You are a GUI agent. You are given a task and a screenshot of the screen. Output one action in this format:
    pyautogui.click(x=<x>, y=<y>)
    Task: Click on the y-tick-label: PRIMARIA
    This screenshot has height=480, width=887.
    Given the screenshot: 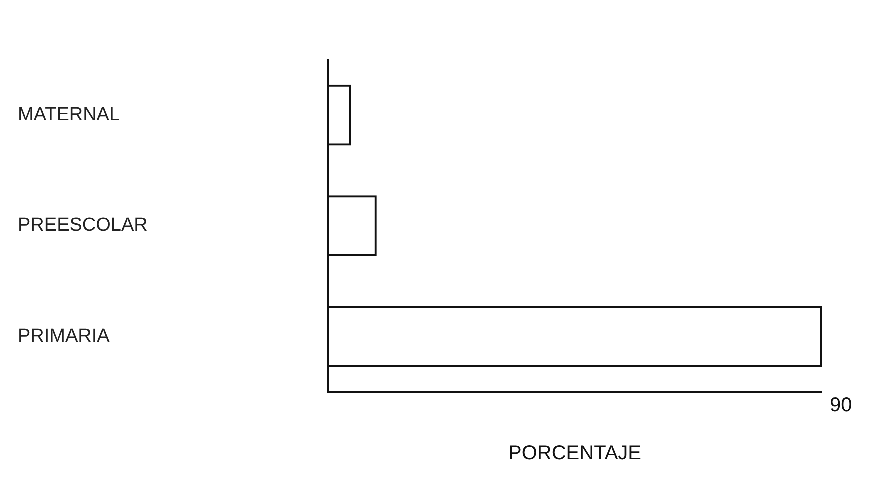 What is the action you would take?
    pyautogui.click(x=64, y=336)
    